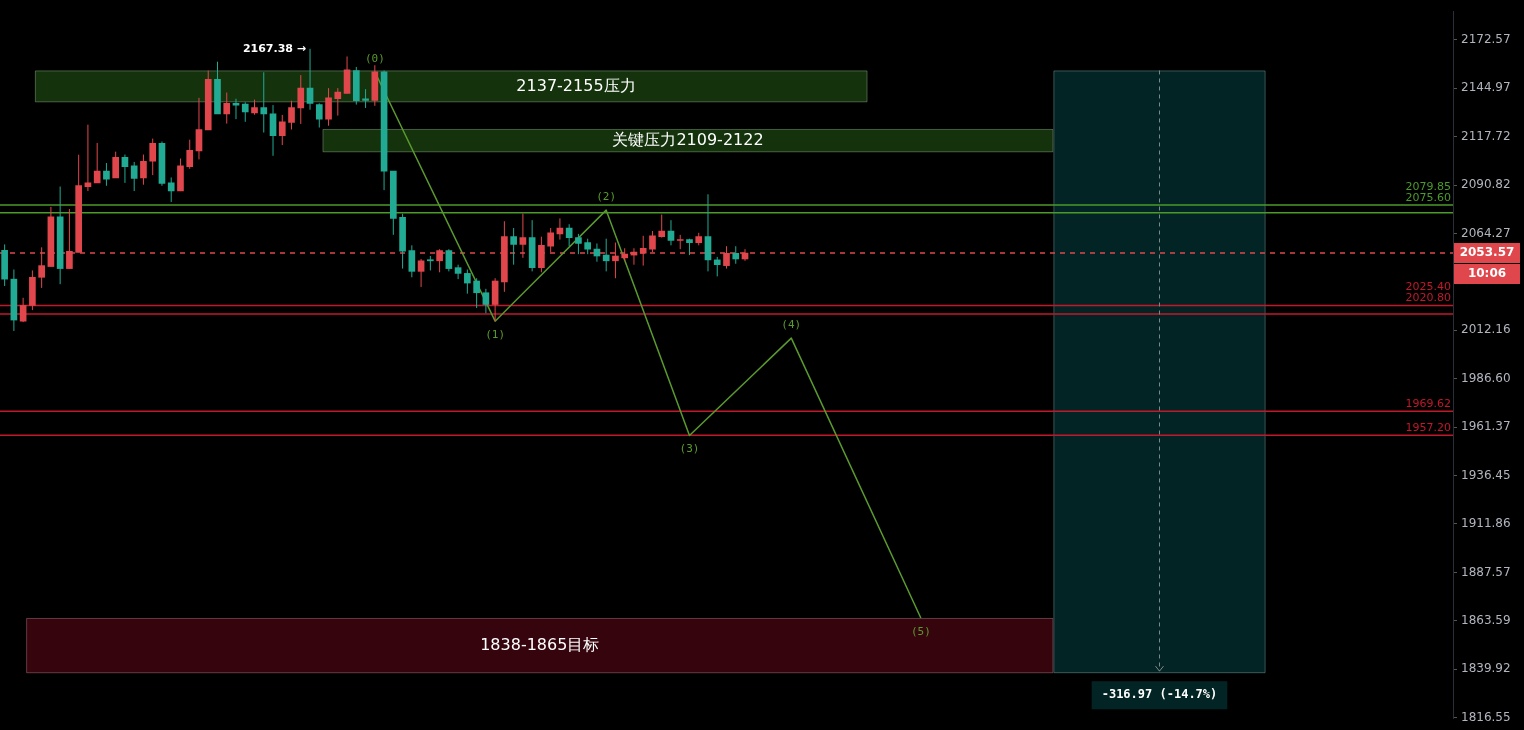  Describe the element at coordinates (1486, 523) in the screenshot. I see `y-tick-label: 1911.86` at that location.